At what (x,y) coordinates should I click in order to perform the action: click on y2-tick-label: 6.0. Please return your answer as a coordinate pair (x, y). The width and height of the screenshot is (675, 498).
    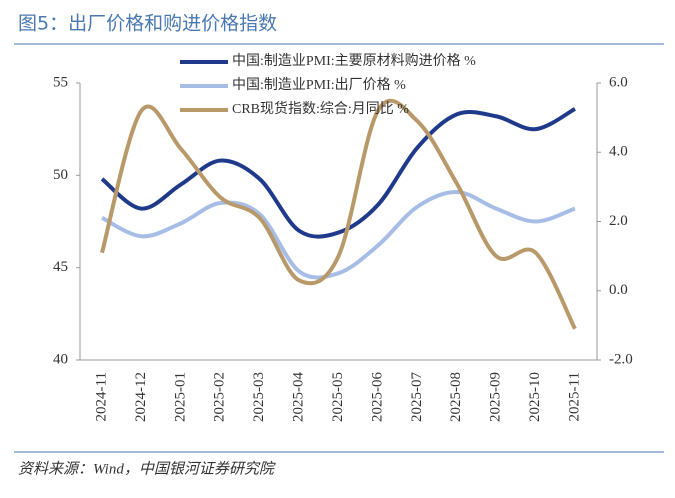
    Looking at the image, I should click on (618, 82).